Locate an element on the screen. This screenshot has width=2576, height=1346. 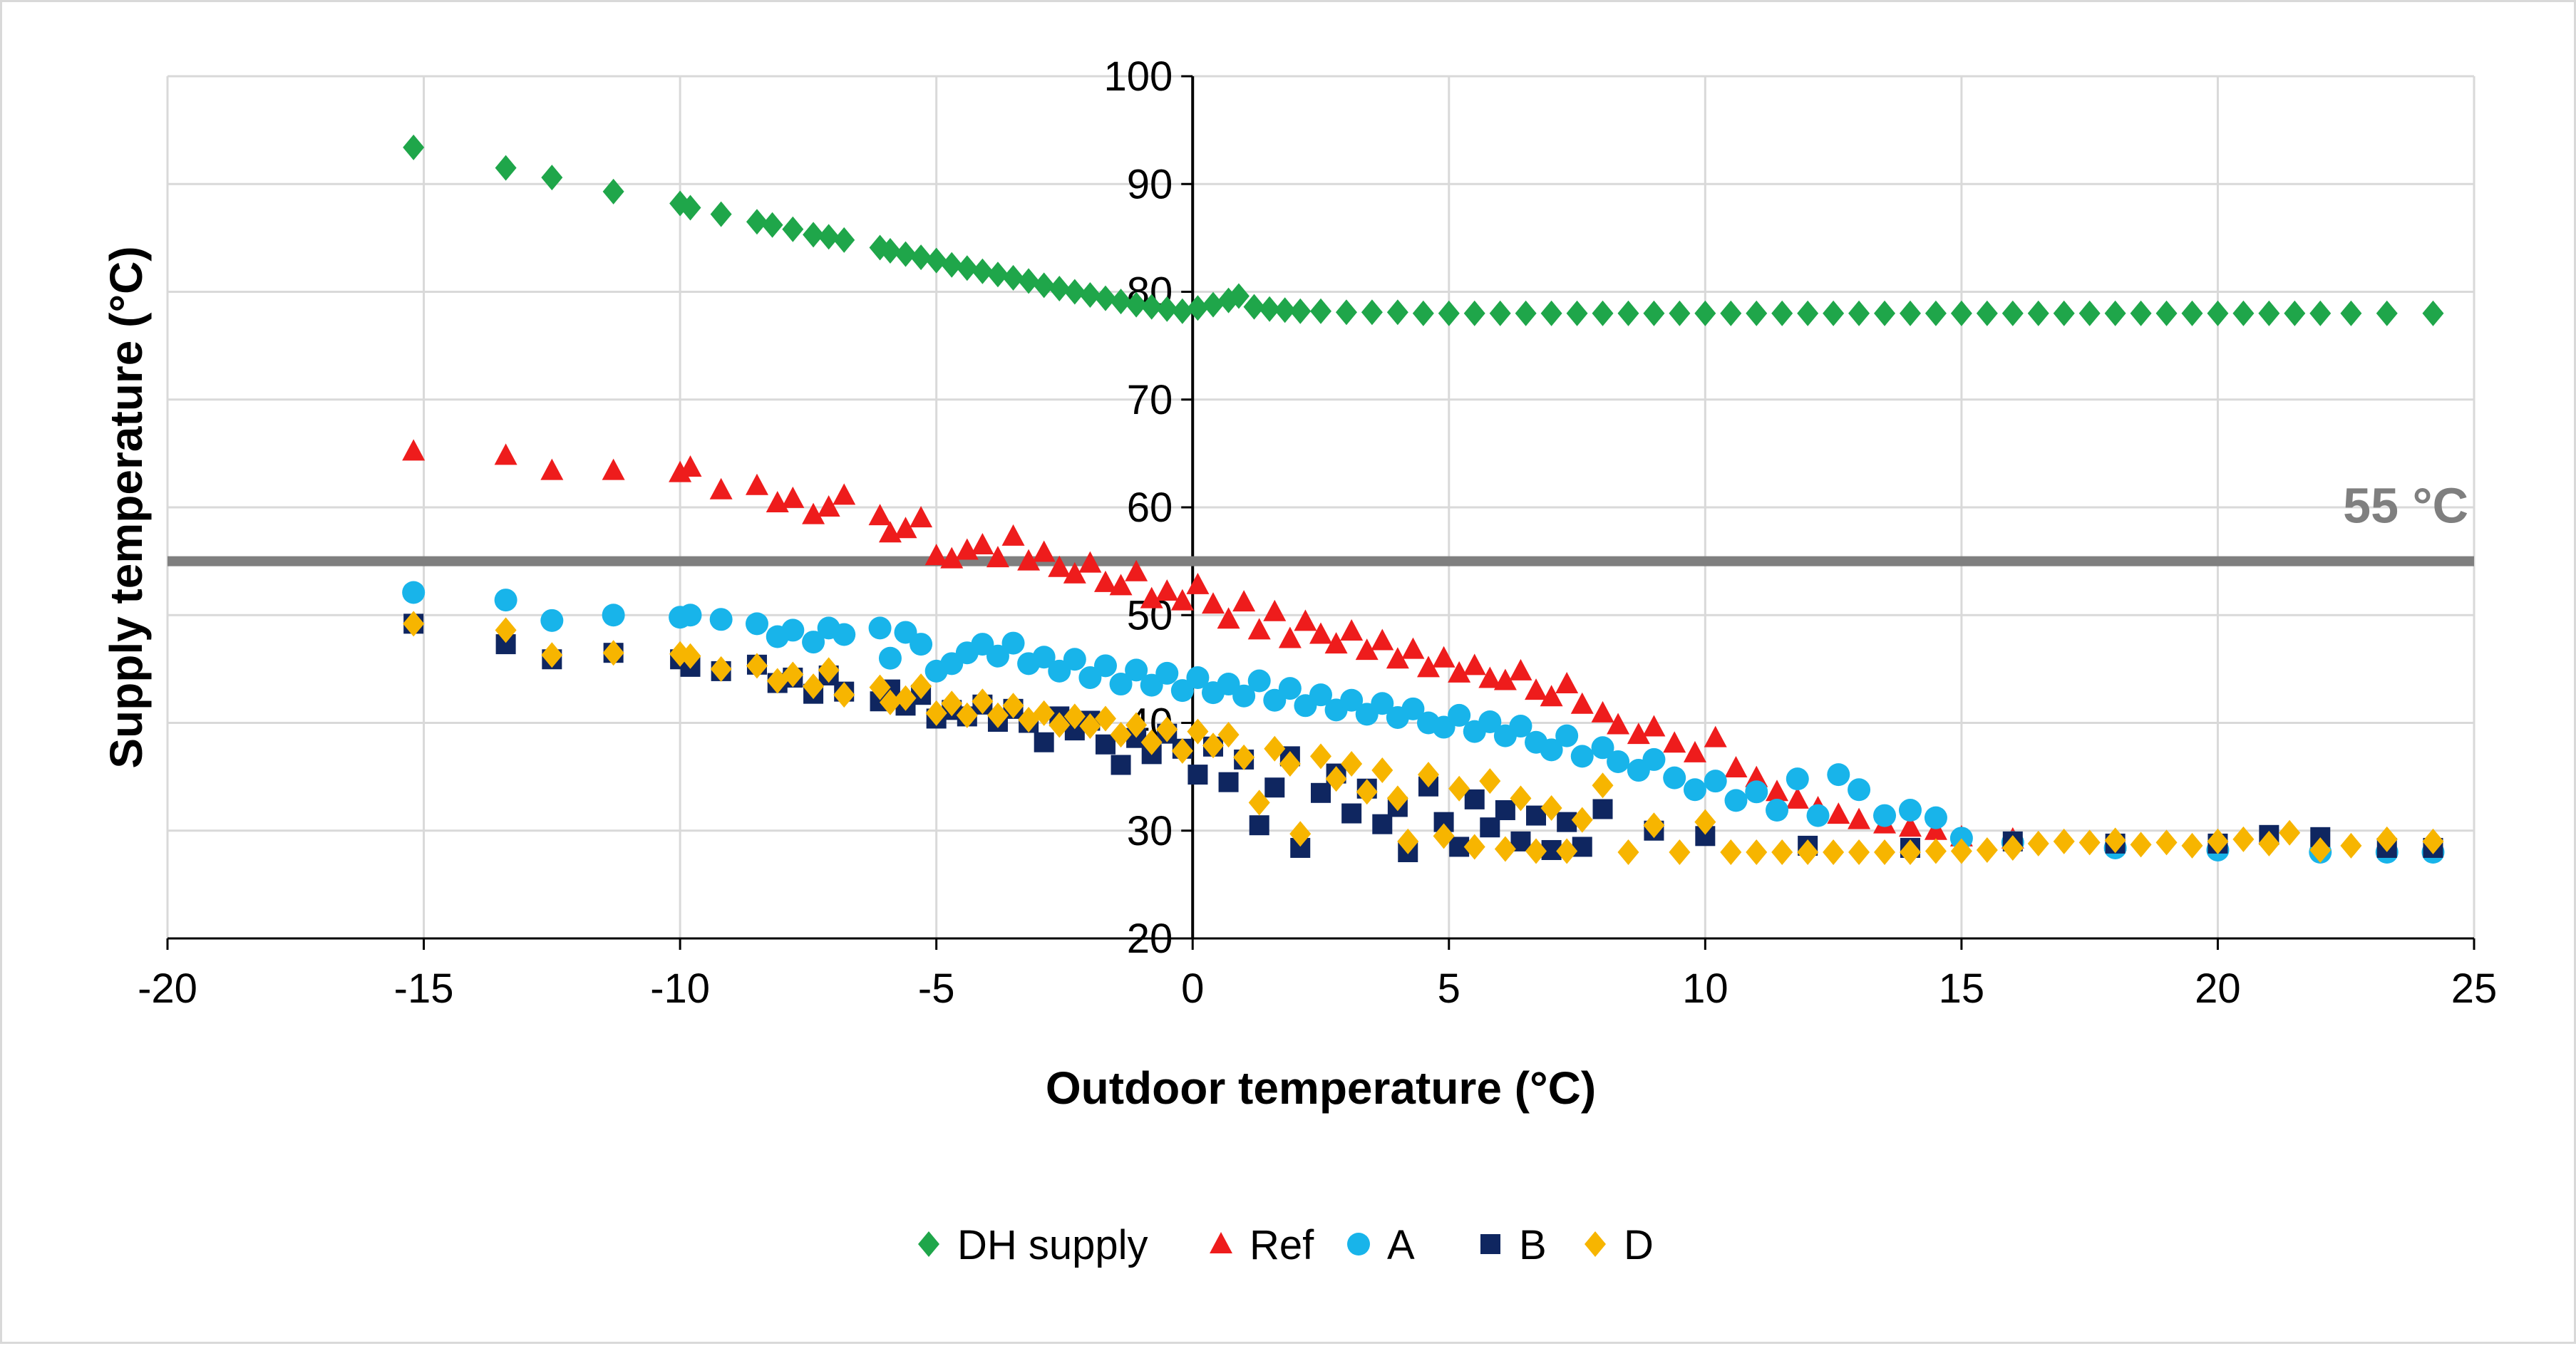
legend-label: A is located at coordinates (1401, 1245).